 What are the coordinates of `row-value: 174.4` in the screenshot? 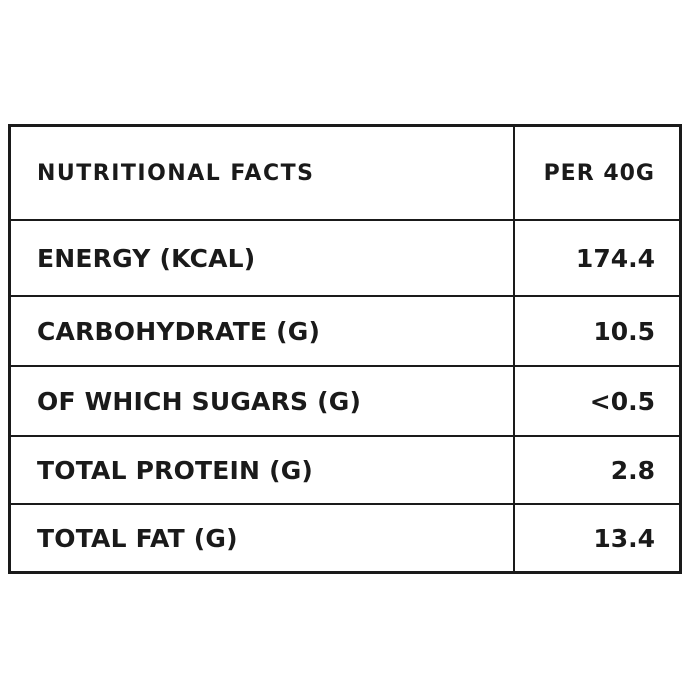 It's located at (615, 258).